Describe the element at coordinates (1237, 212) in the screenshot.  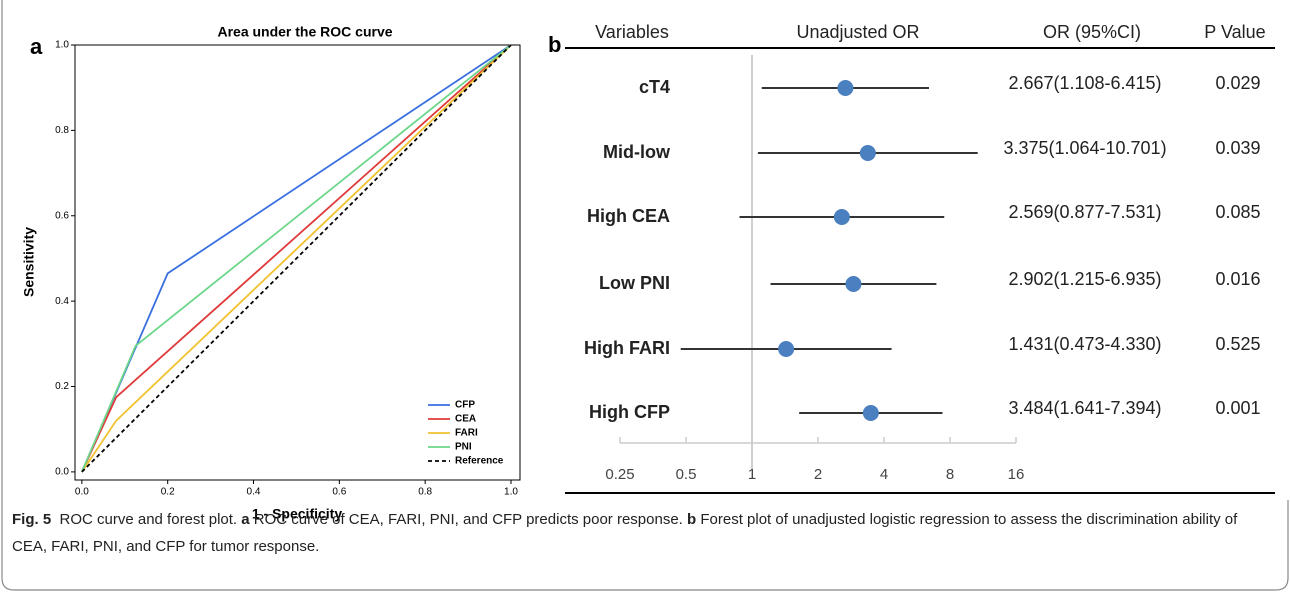
I see `p-value: 0.085` at that location.